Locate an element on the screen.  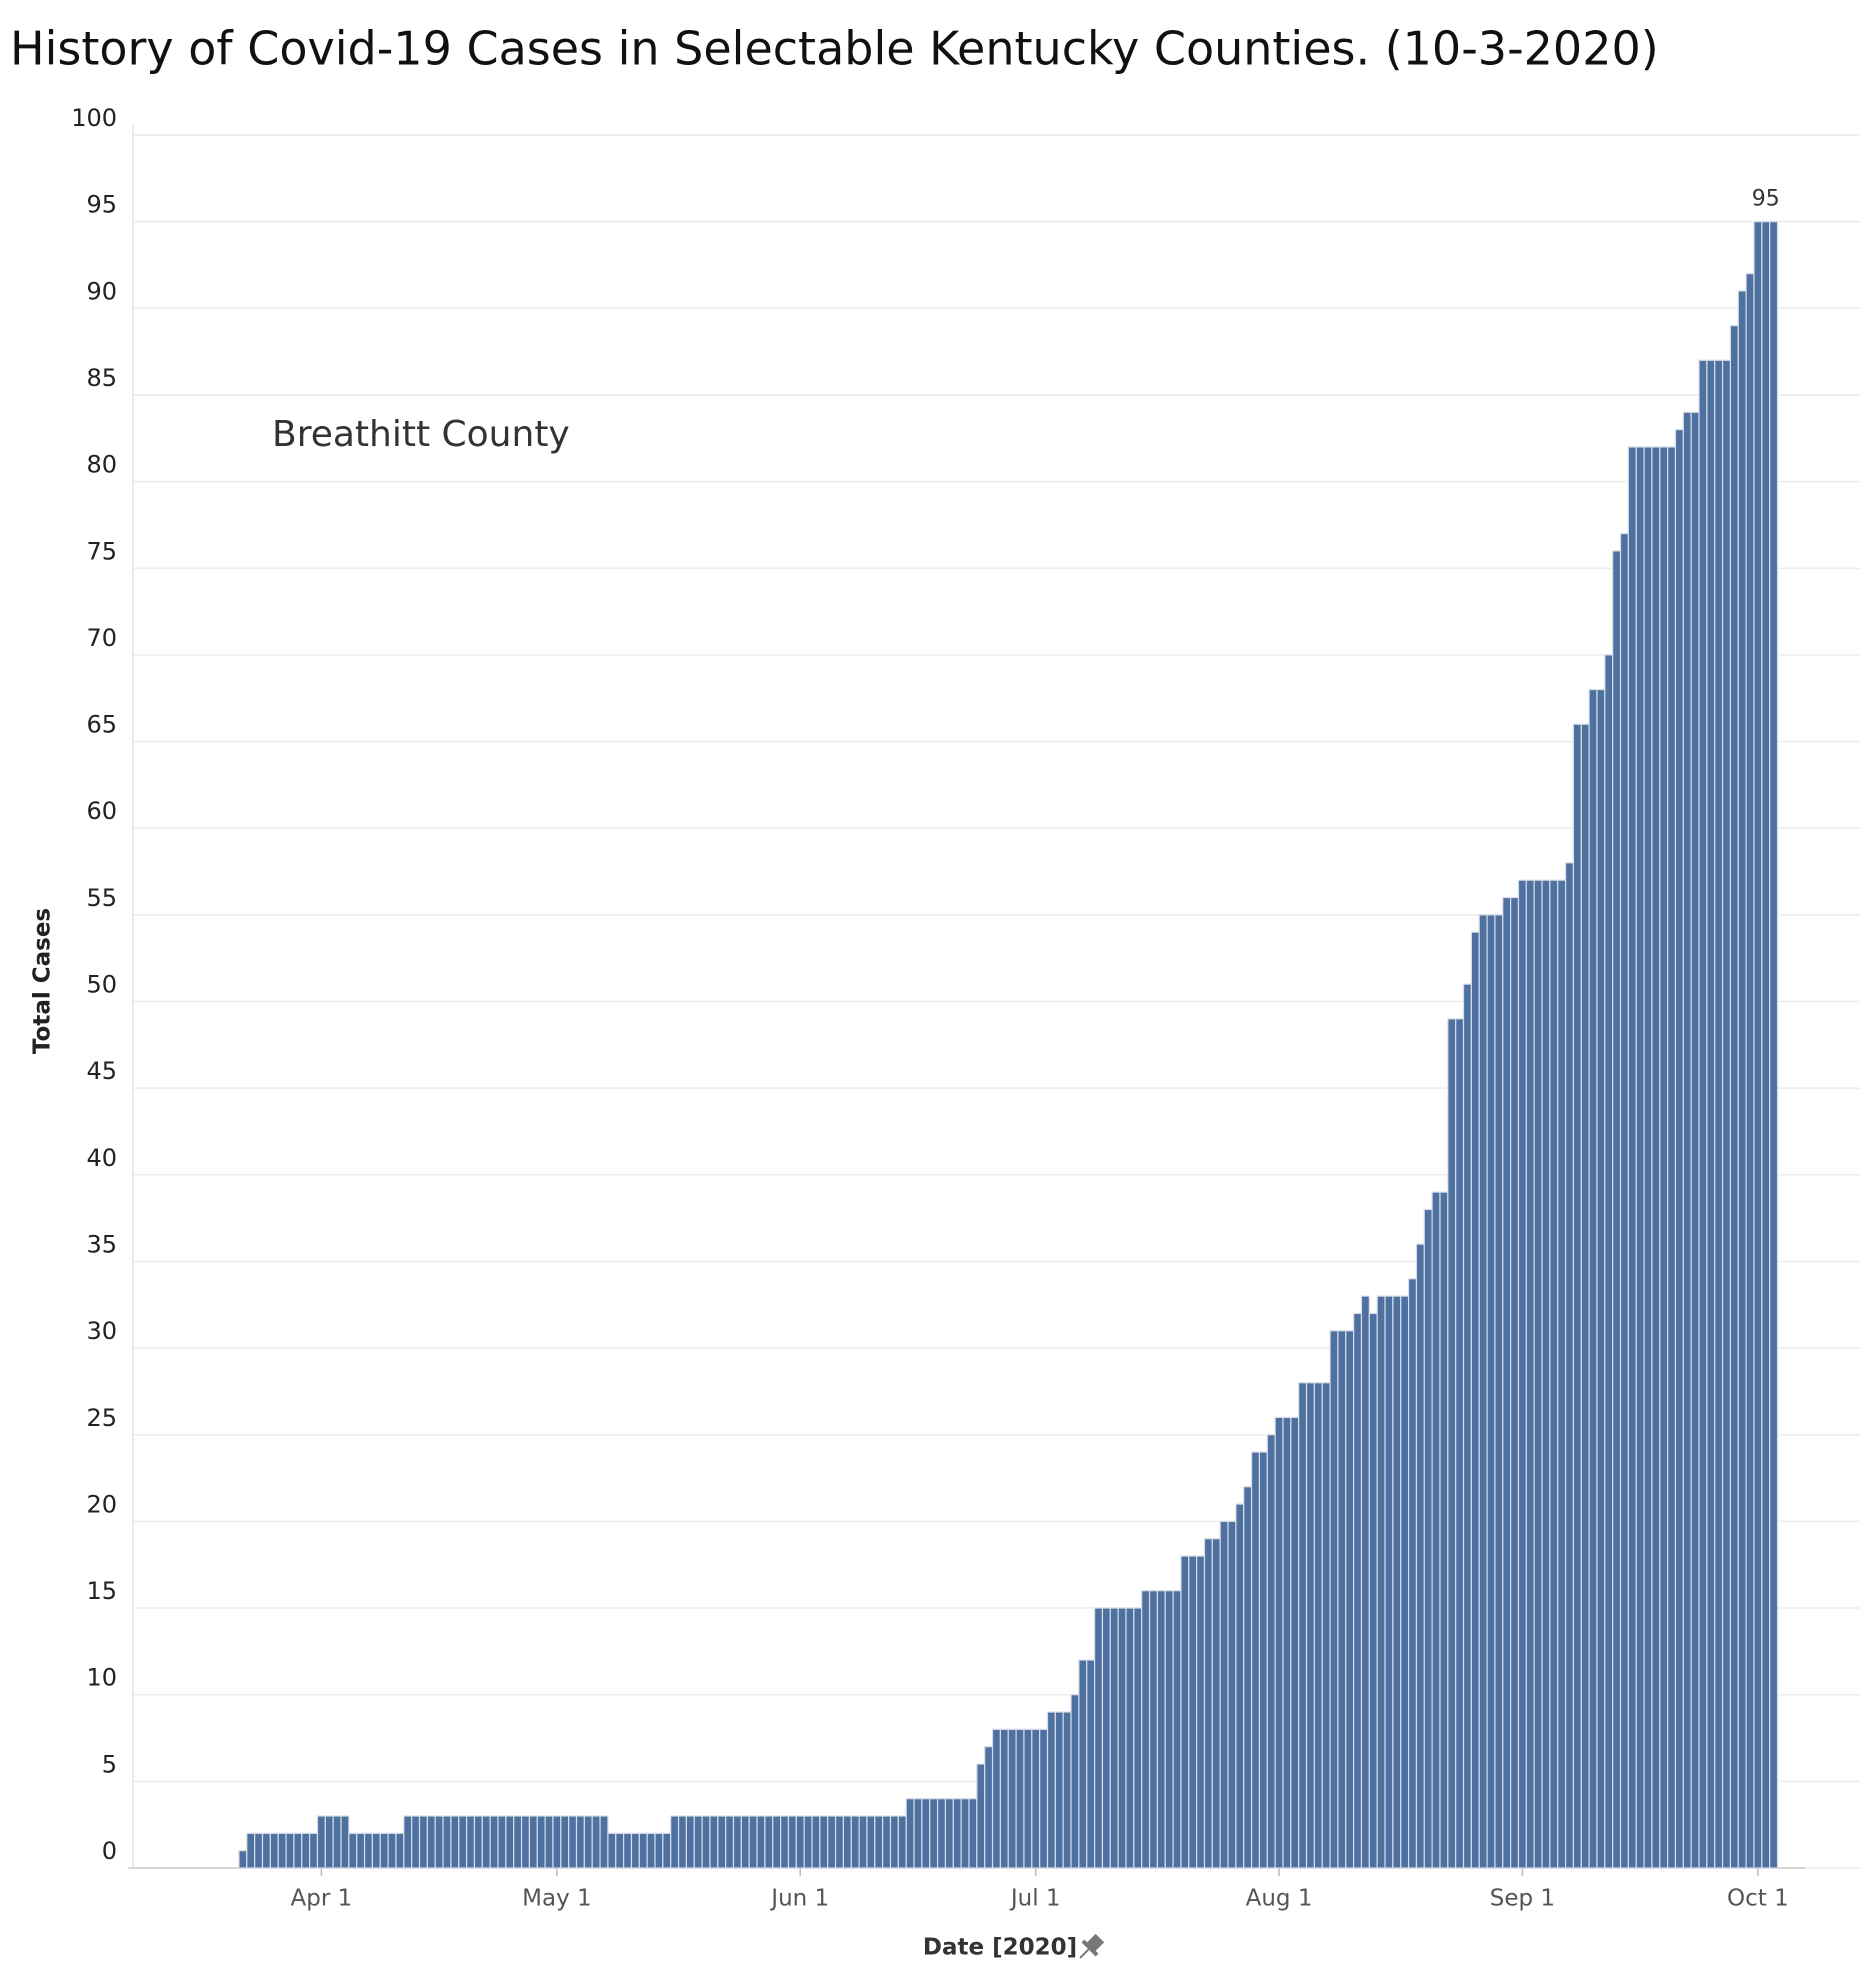
x-tick-label: Aug 1 is located at coordinates (1279, 1899).